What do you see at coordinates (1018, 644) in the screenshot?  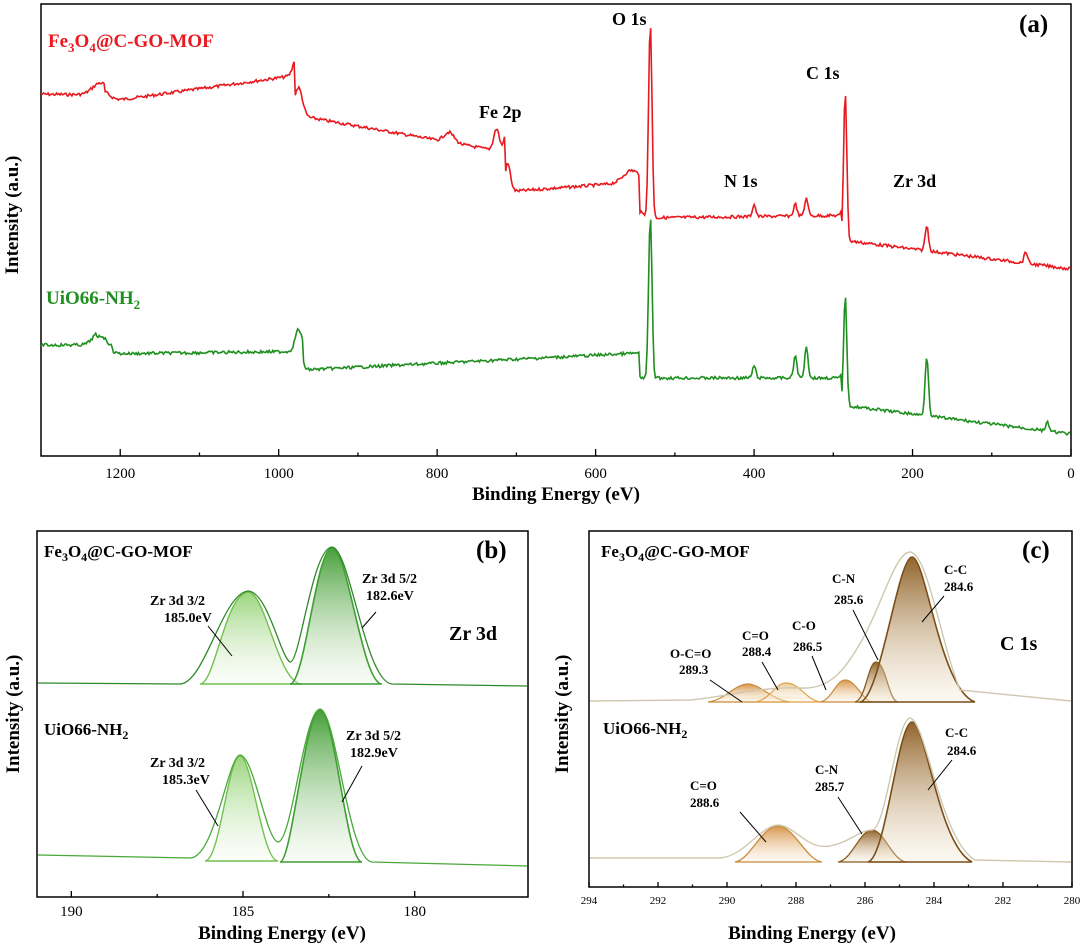 I see `c-element: C 1s` at bounding box center [1018, 644].